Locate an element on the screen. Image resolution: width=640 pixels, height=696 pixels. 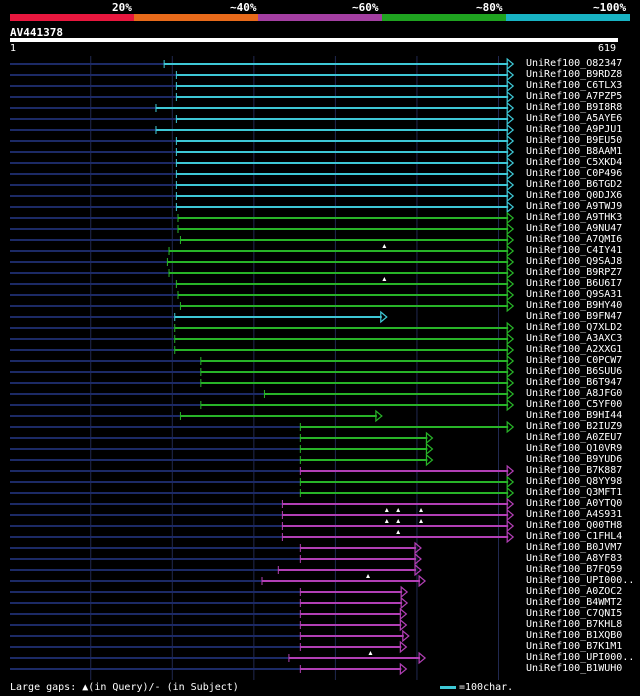
legend-label-40: ~40% is located at coordinates (243, 7).